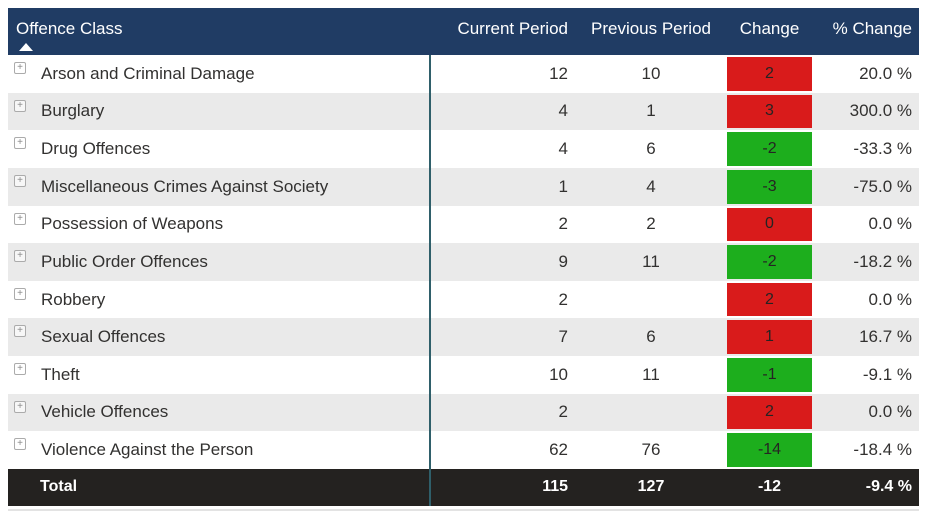  Describe the element at coordinates (512, 28) in the screenshot. I see `current-period-header-label: Current Period` at that location.